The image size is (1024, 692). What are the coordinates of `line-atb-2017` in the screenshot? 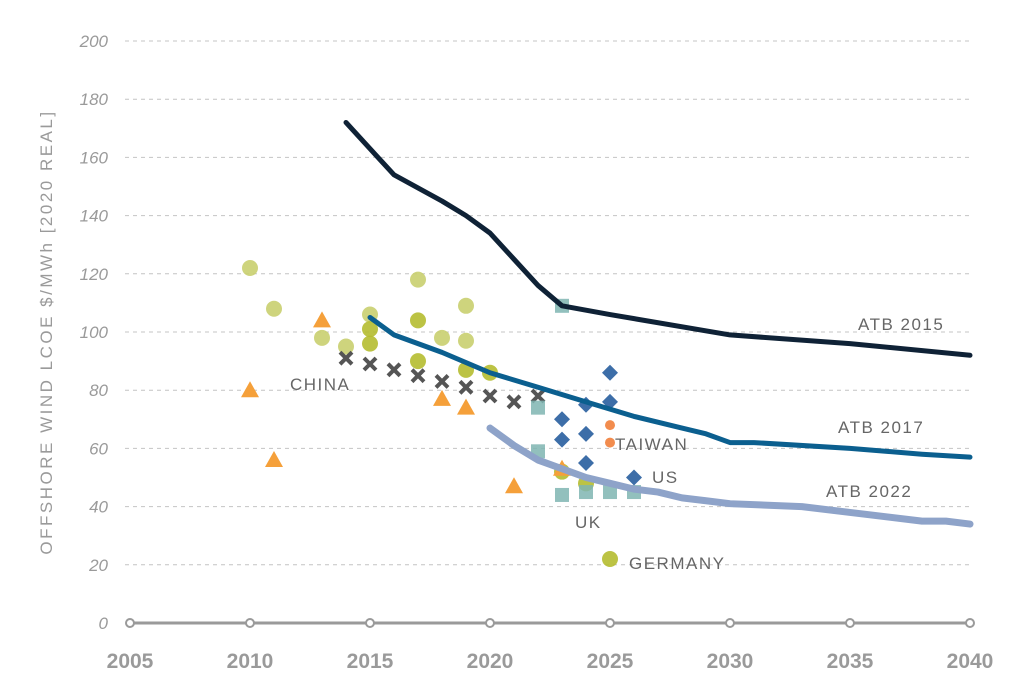 It's located at (670, 387).